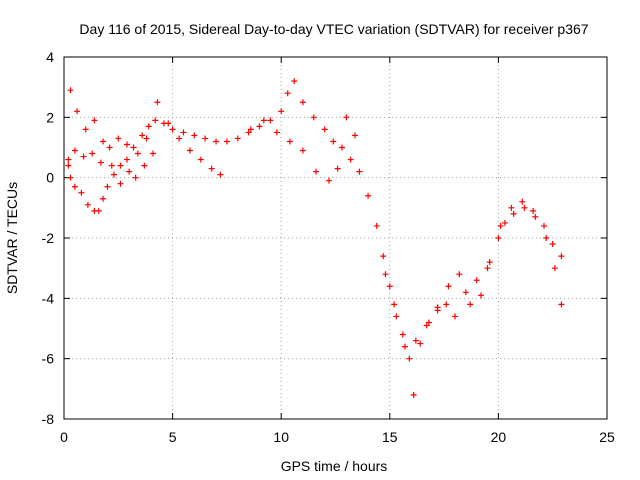  I want to click on y-axis-label: SDTVAR / TECUs, so click(12, 238).